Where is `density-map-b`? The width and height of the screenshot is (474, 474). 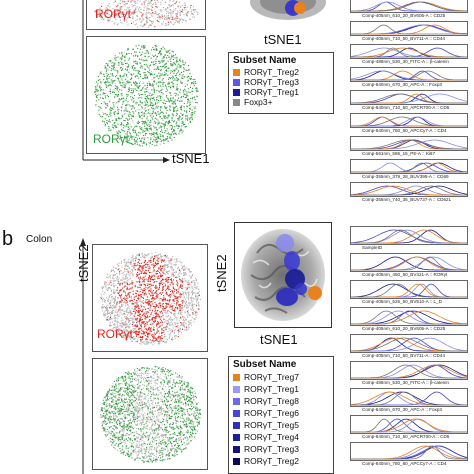 density-map-b is located at coordinates (283, 275).